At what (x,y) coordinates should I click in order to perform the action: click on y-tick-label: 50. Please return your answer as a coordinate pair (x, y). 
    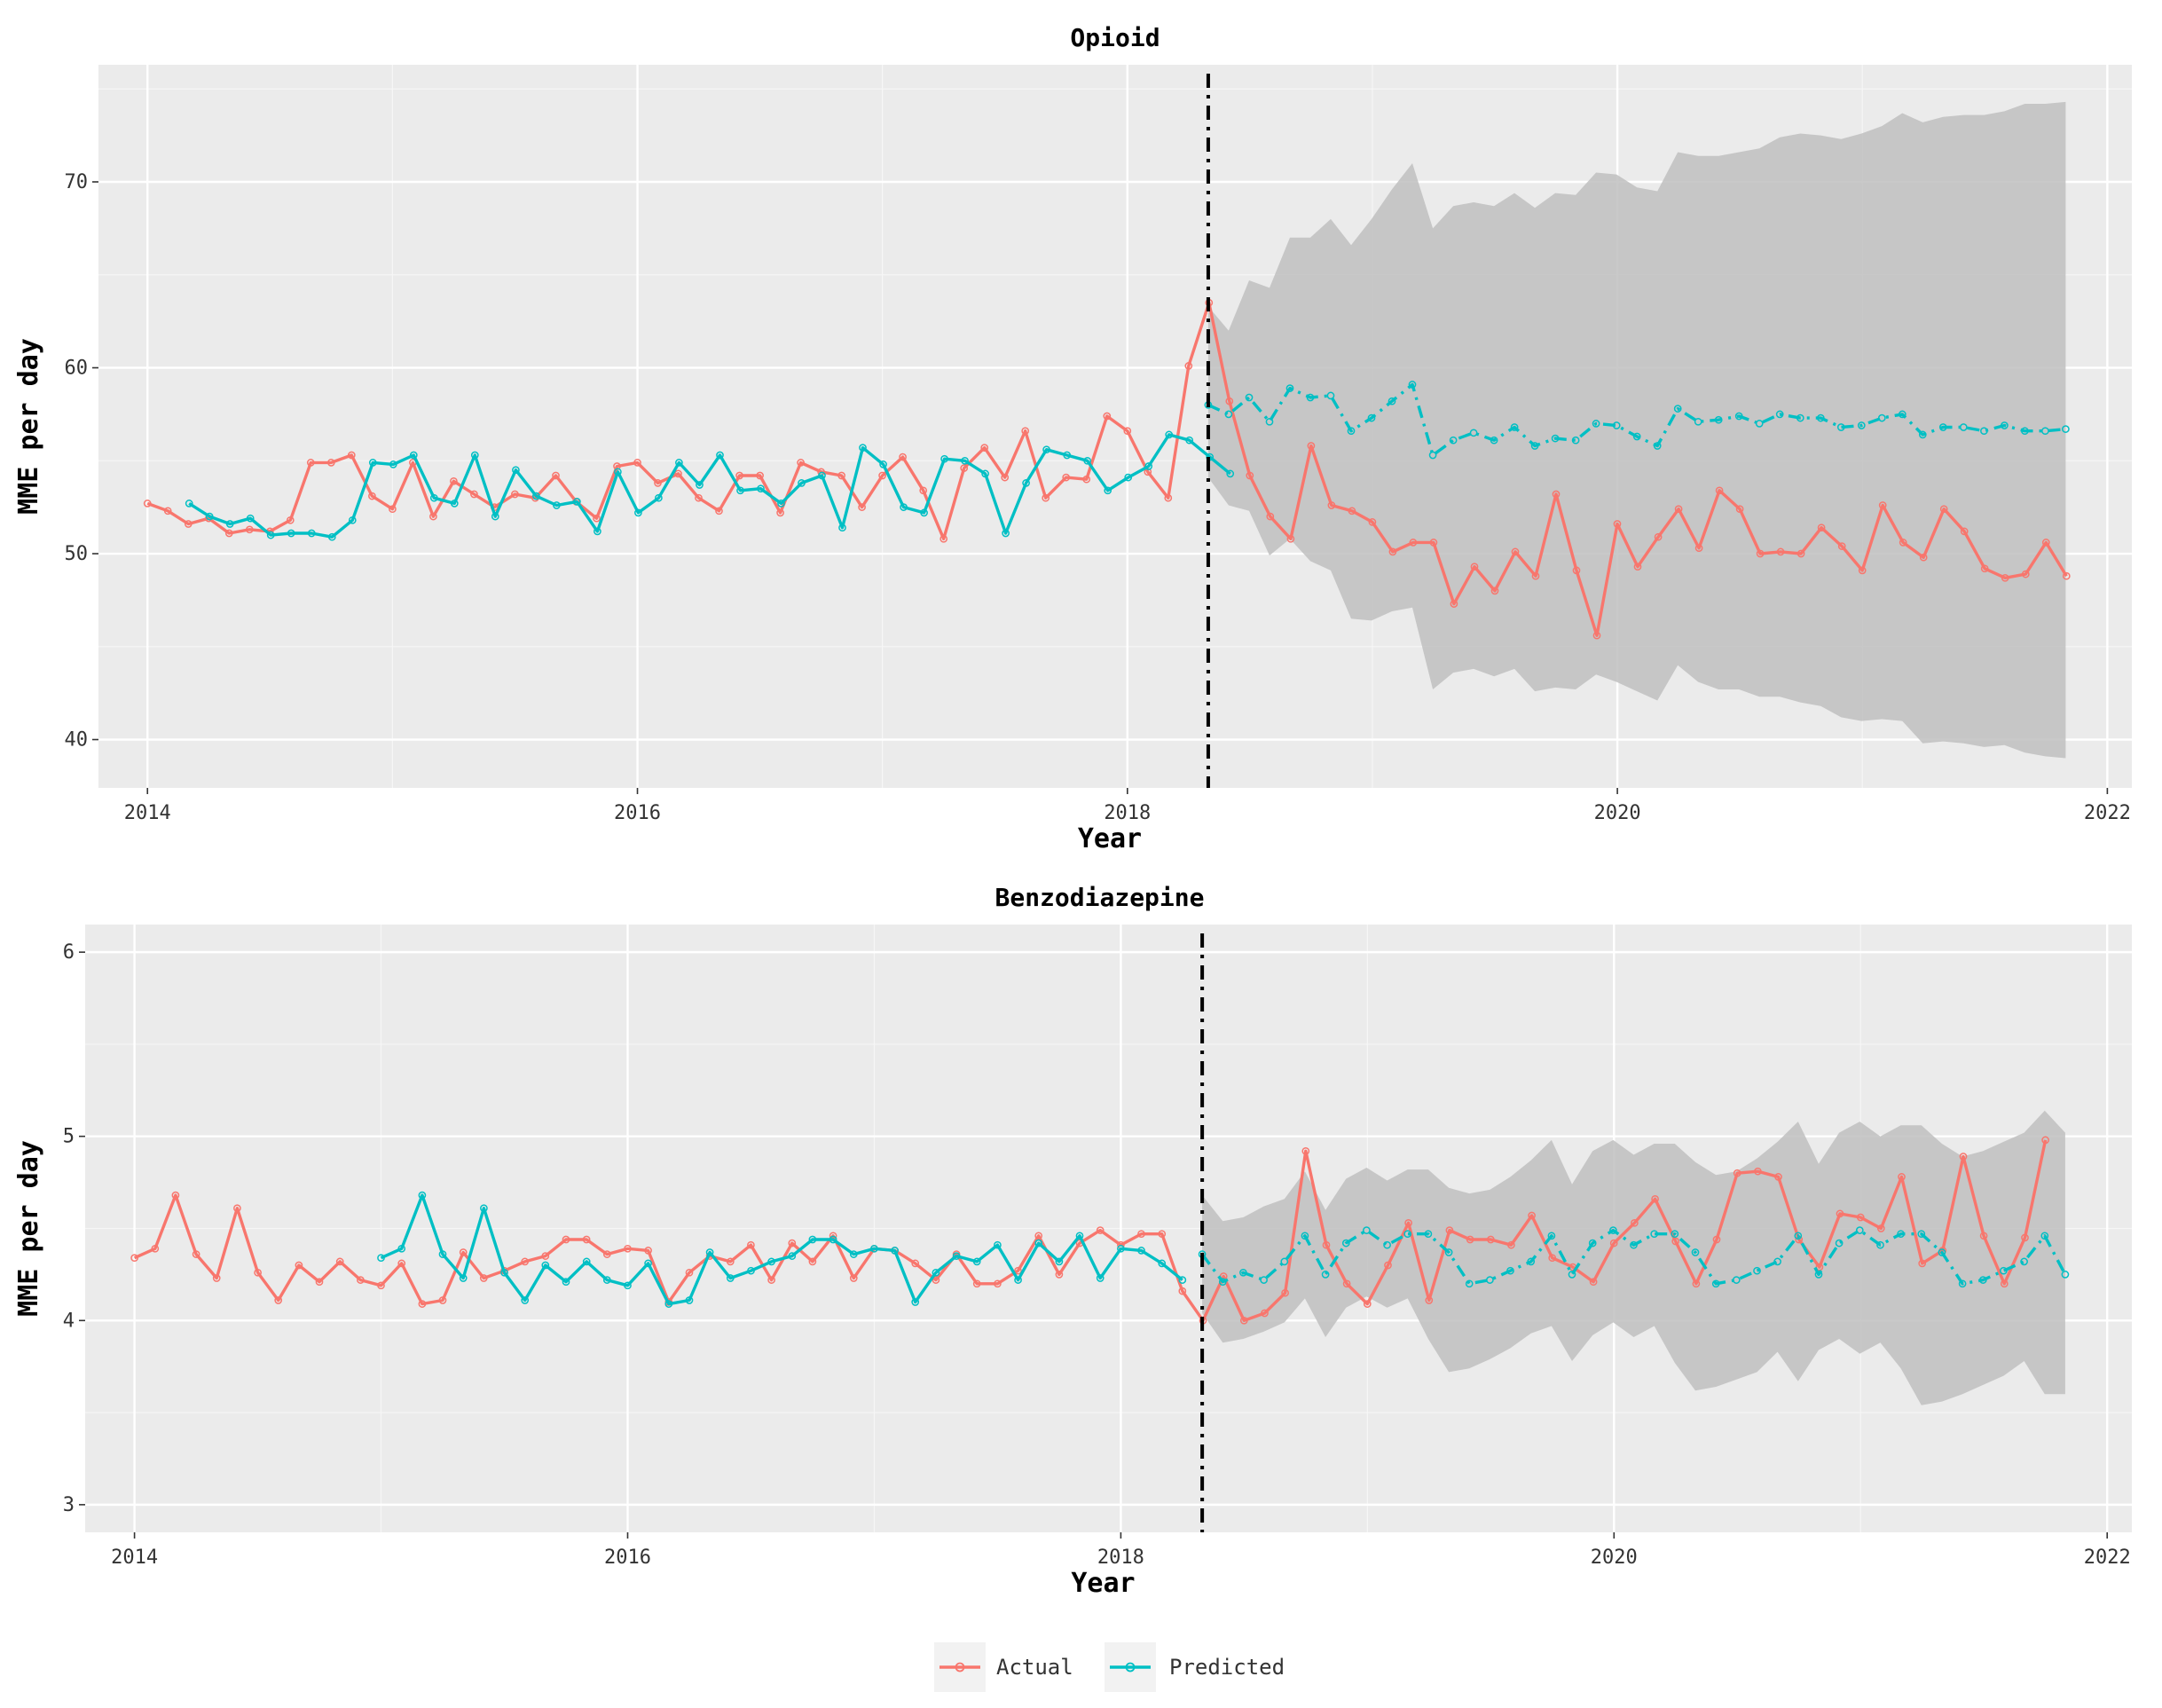
    Looking at the image, I should click on (77, 554).